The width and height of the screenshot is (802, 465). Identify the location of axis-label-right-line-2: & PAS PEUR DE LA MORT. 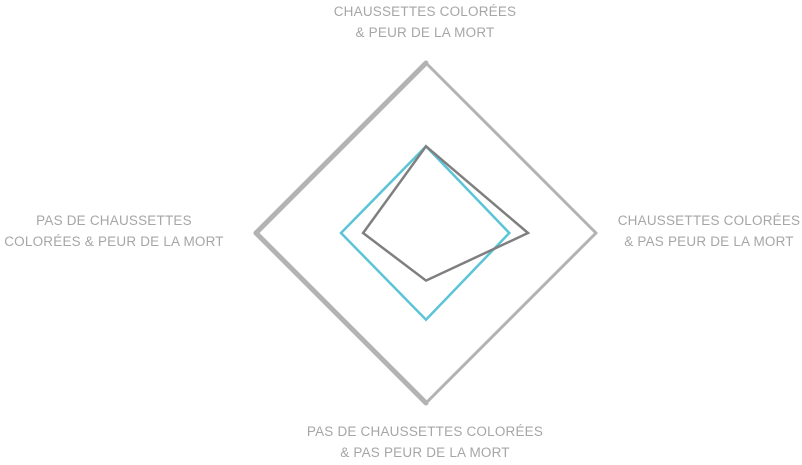
(709, 241).